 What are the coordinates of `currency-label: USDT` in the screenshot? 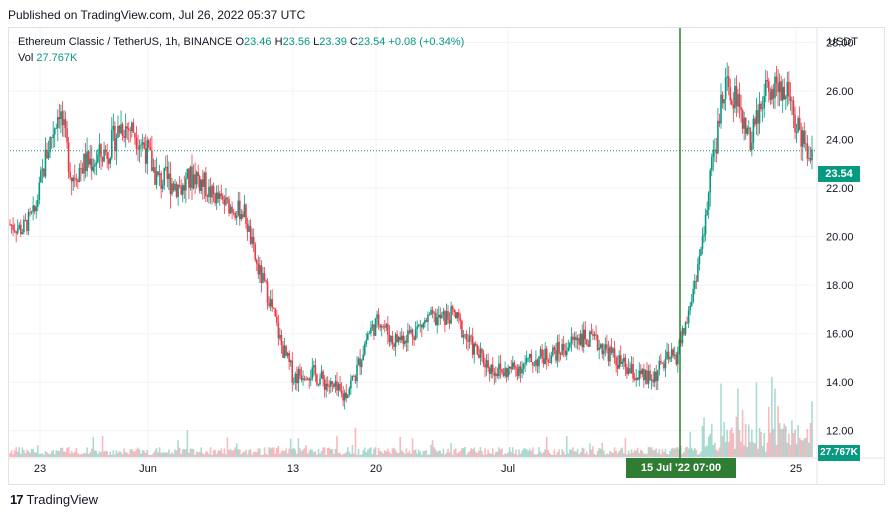 It's located at (843, 42).